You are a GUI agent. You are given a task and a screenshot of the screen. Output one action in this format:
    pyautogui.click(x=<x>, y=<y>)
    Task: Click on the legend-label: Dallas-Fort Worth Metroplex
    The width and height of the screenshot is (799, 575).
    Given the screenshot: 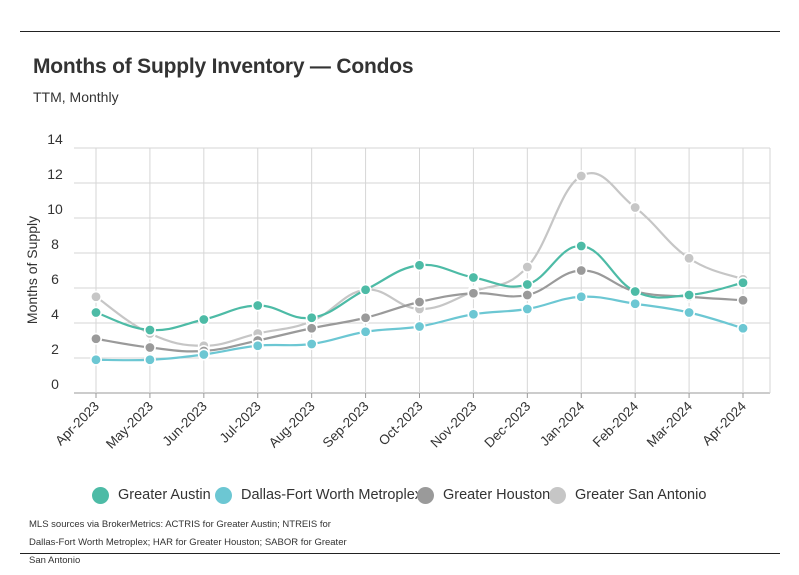 What is the action you would take?
    pyautogui.click(x=332, y=495)
    